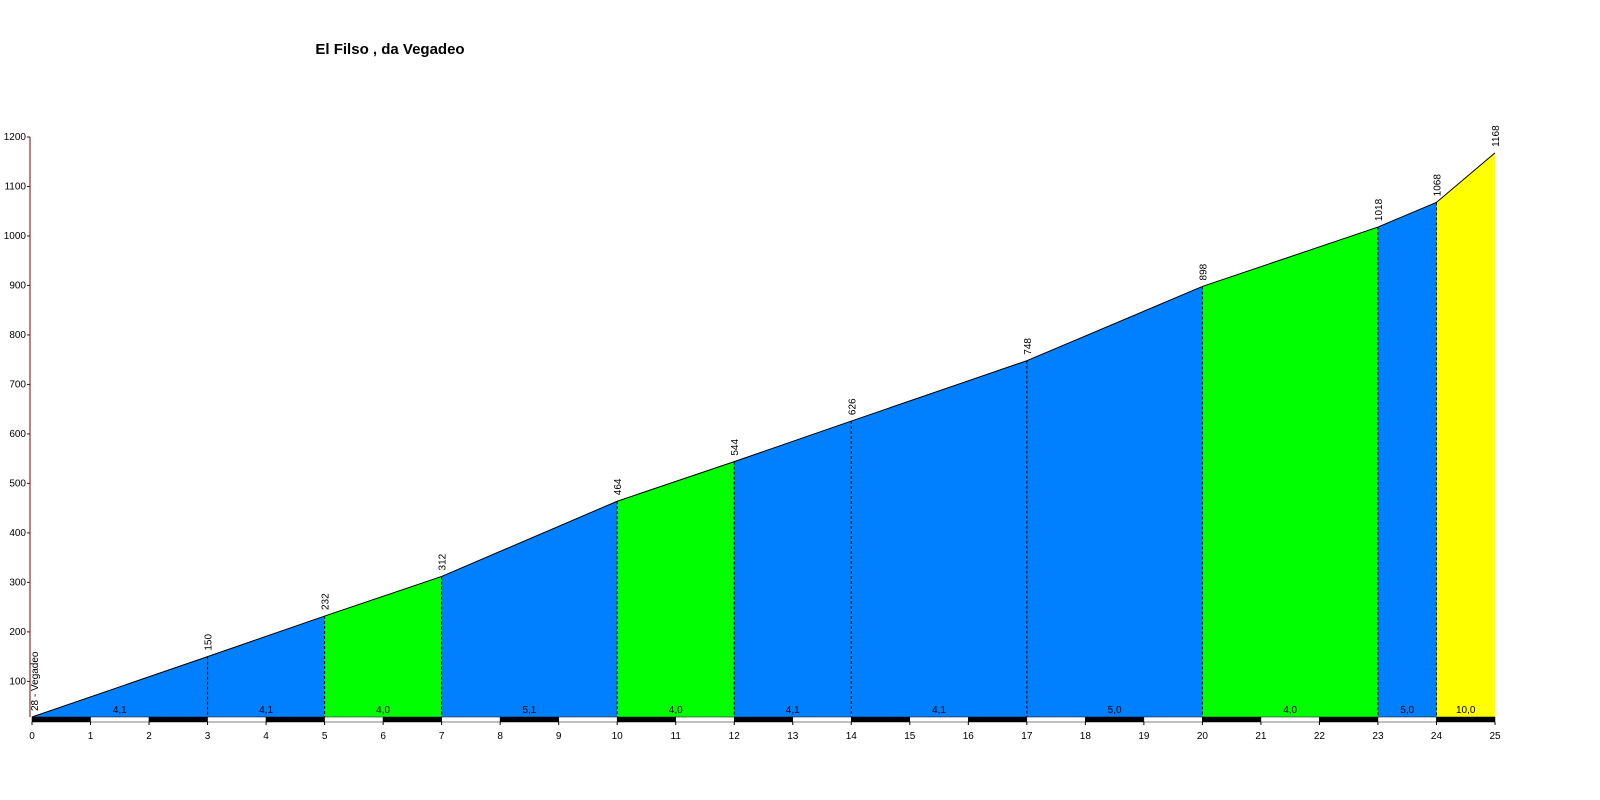  What do you see at coordinates (17, 632) in the screenshot?
I see `y-tick-label: 200` at bounding box center [17, 632].